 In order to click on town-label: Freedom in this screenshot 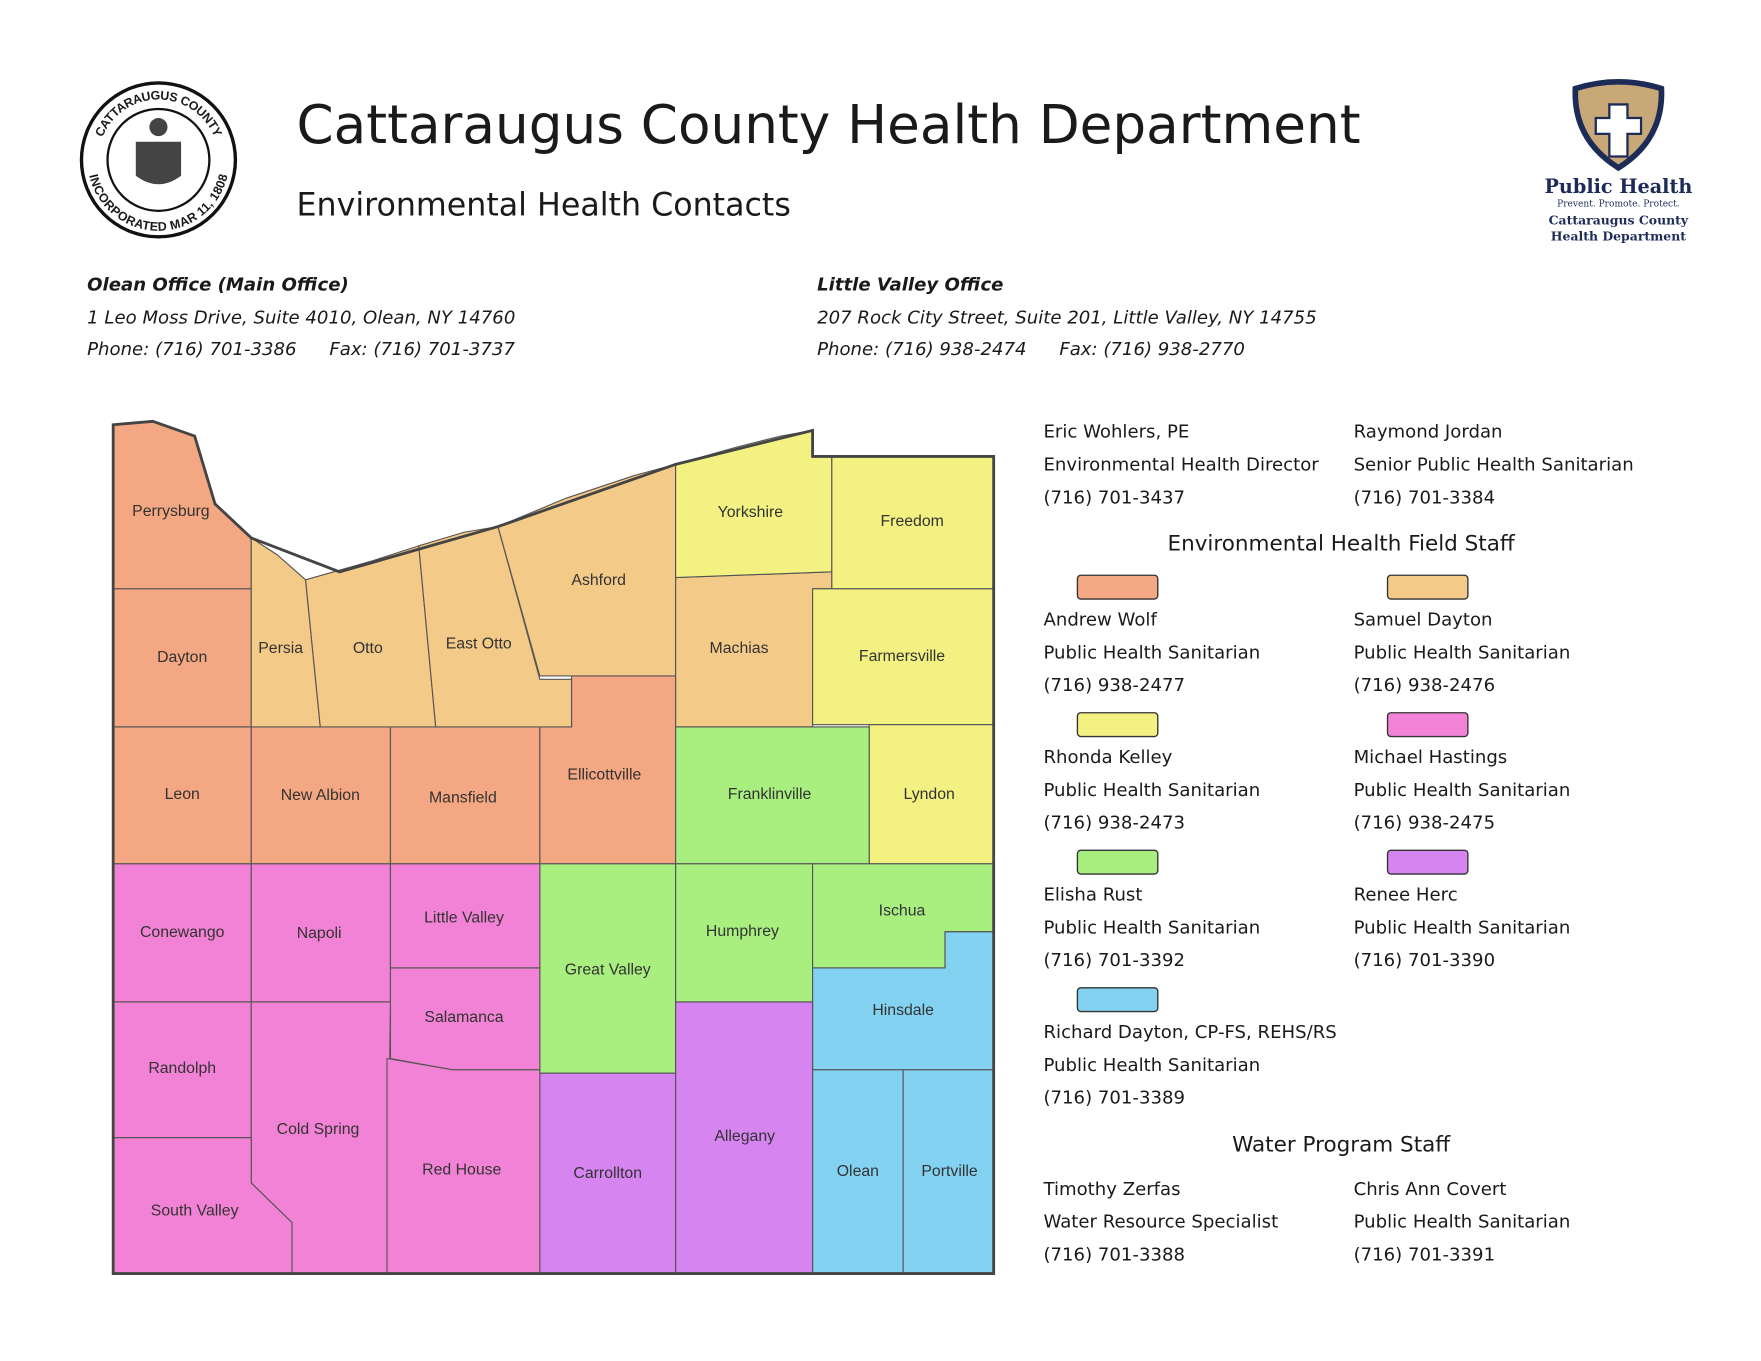, I will do `click(912, 521)`.